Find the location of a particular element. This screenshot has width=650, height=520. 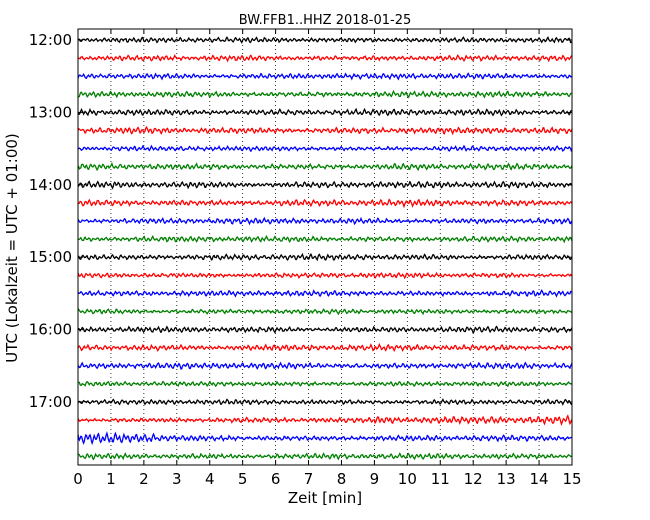

x-axis-label: Zeit [min] is located at coordinates (325, 498).